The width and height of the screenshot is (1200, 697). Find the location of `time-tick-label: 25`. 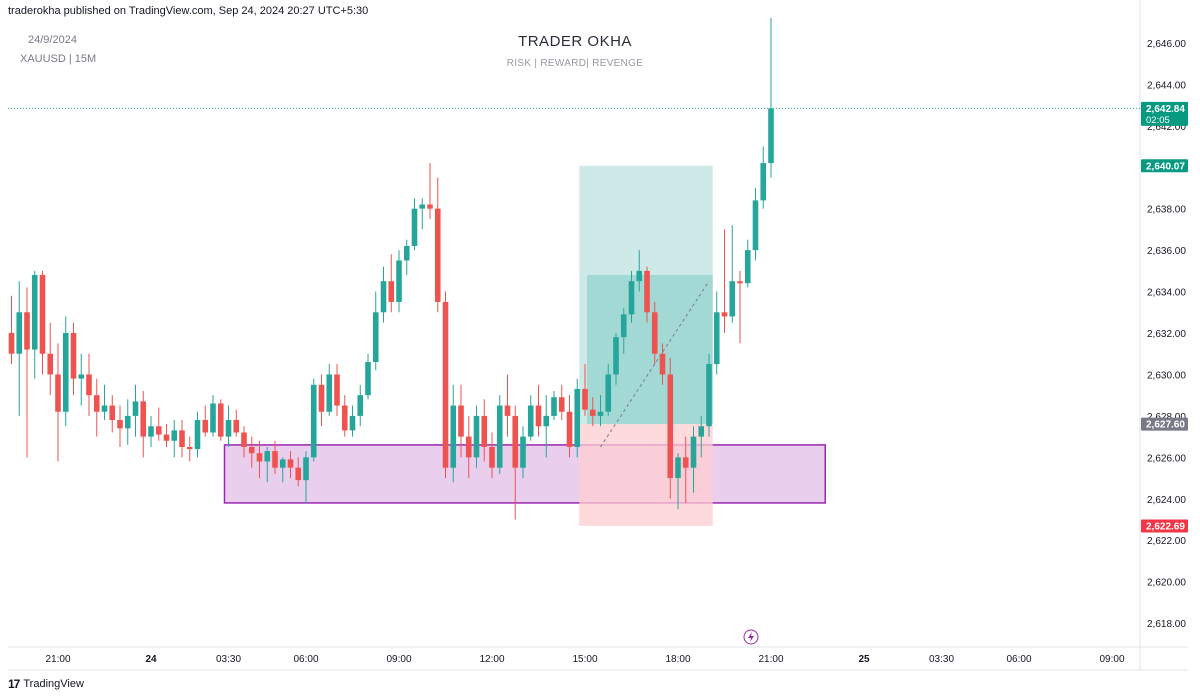

time-tick-label: 25 is located at coordinates (864, 659).